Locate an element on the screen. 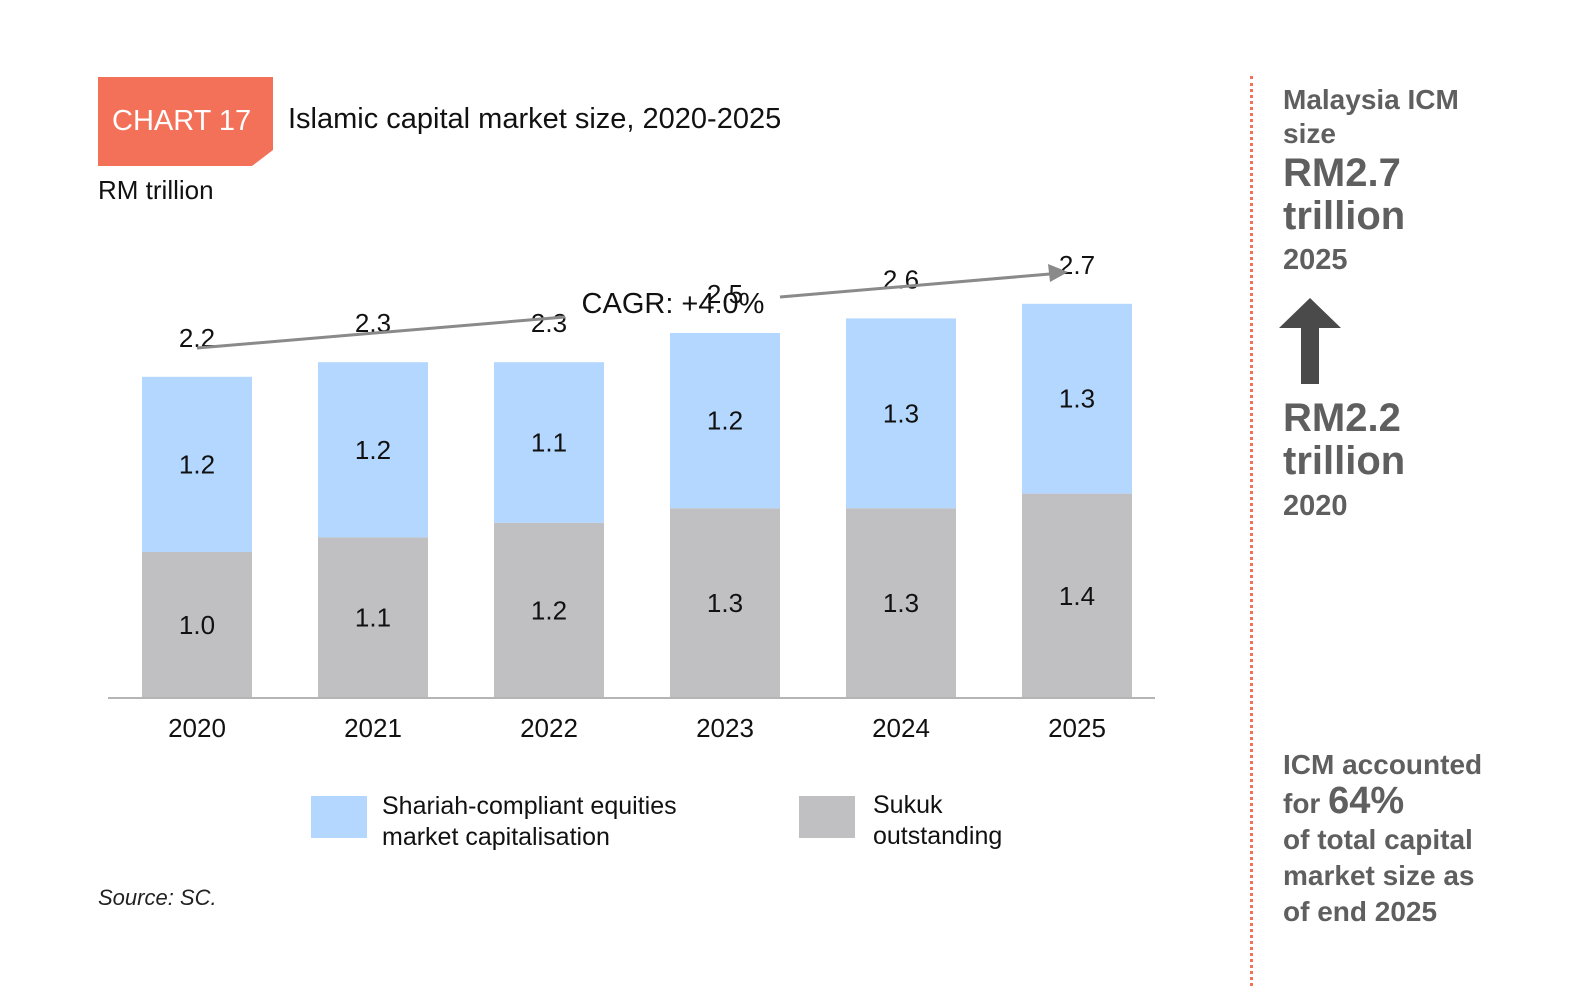 The height and width of the screenshot is (986, 1596). x-tick-2021: 2021 is located at coordinates (373, 728).